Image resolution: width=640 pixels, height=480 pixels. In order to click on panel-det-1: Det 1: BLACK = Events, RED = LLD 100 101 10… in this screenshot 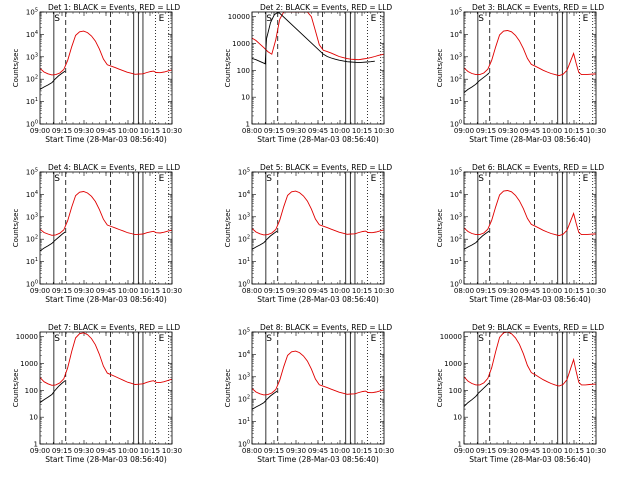, I will do `click(97, 73)`.